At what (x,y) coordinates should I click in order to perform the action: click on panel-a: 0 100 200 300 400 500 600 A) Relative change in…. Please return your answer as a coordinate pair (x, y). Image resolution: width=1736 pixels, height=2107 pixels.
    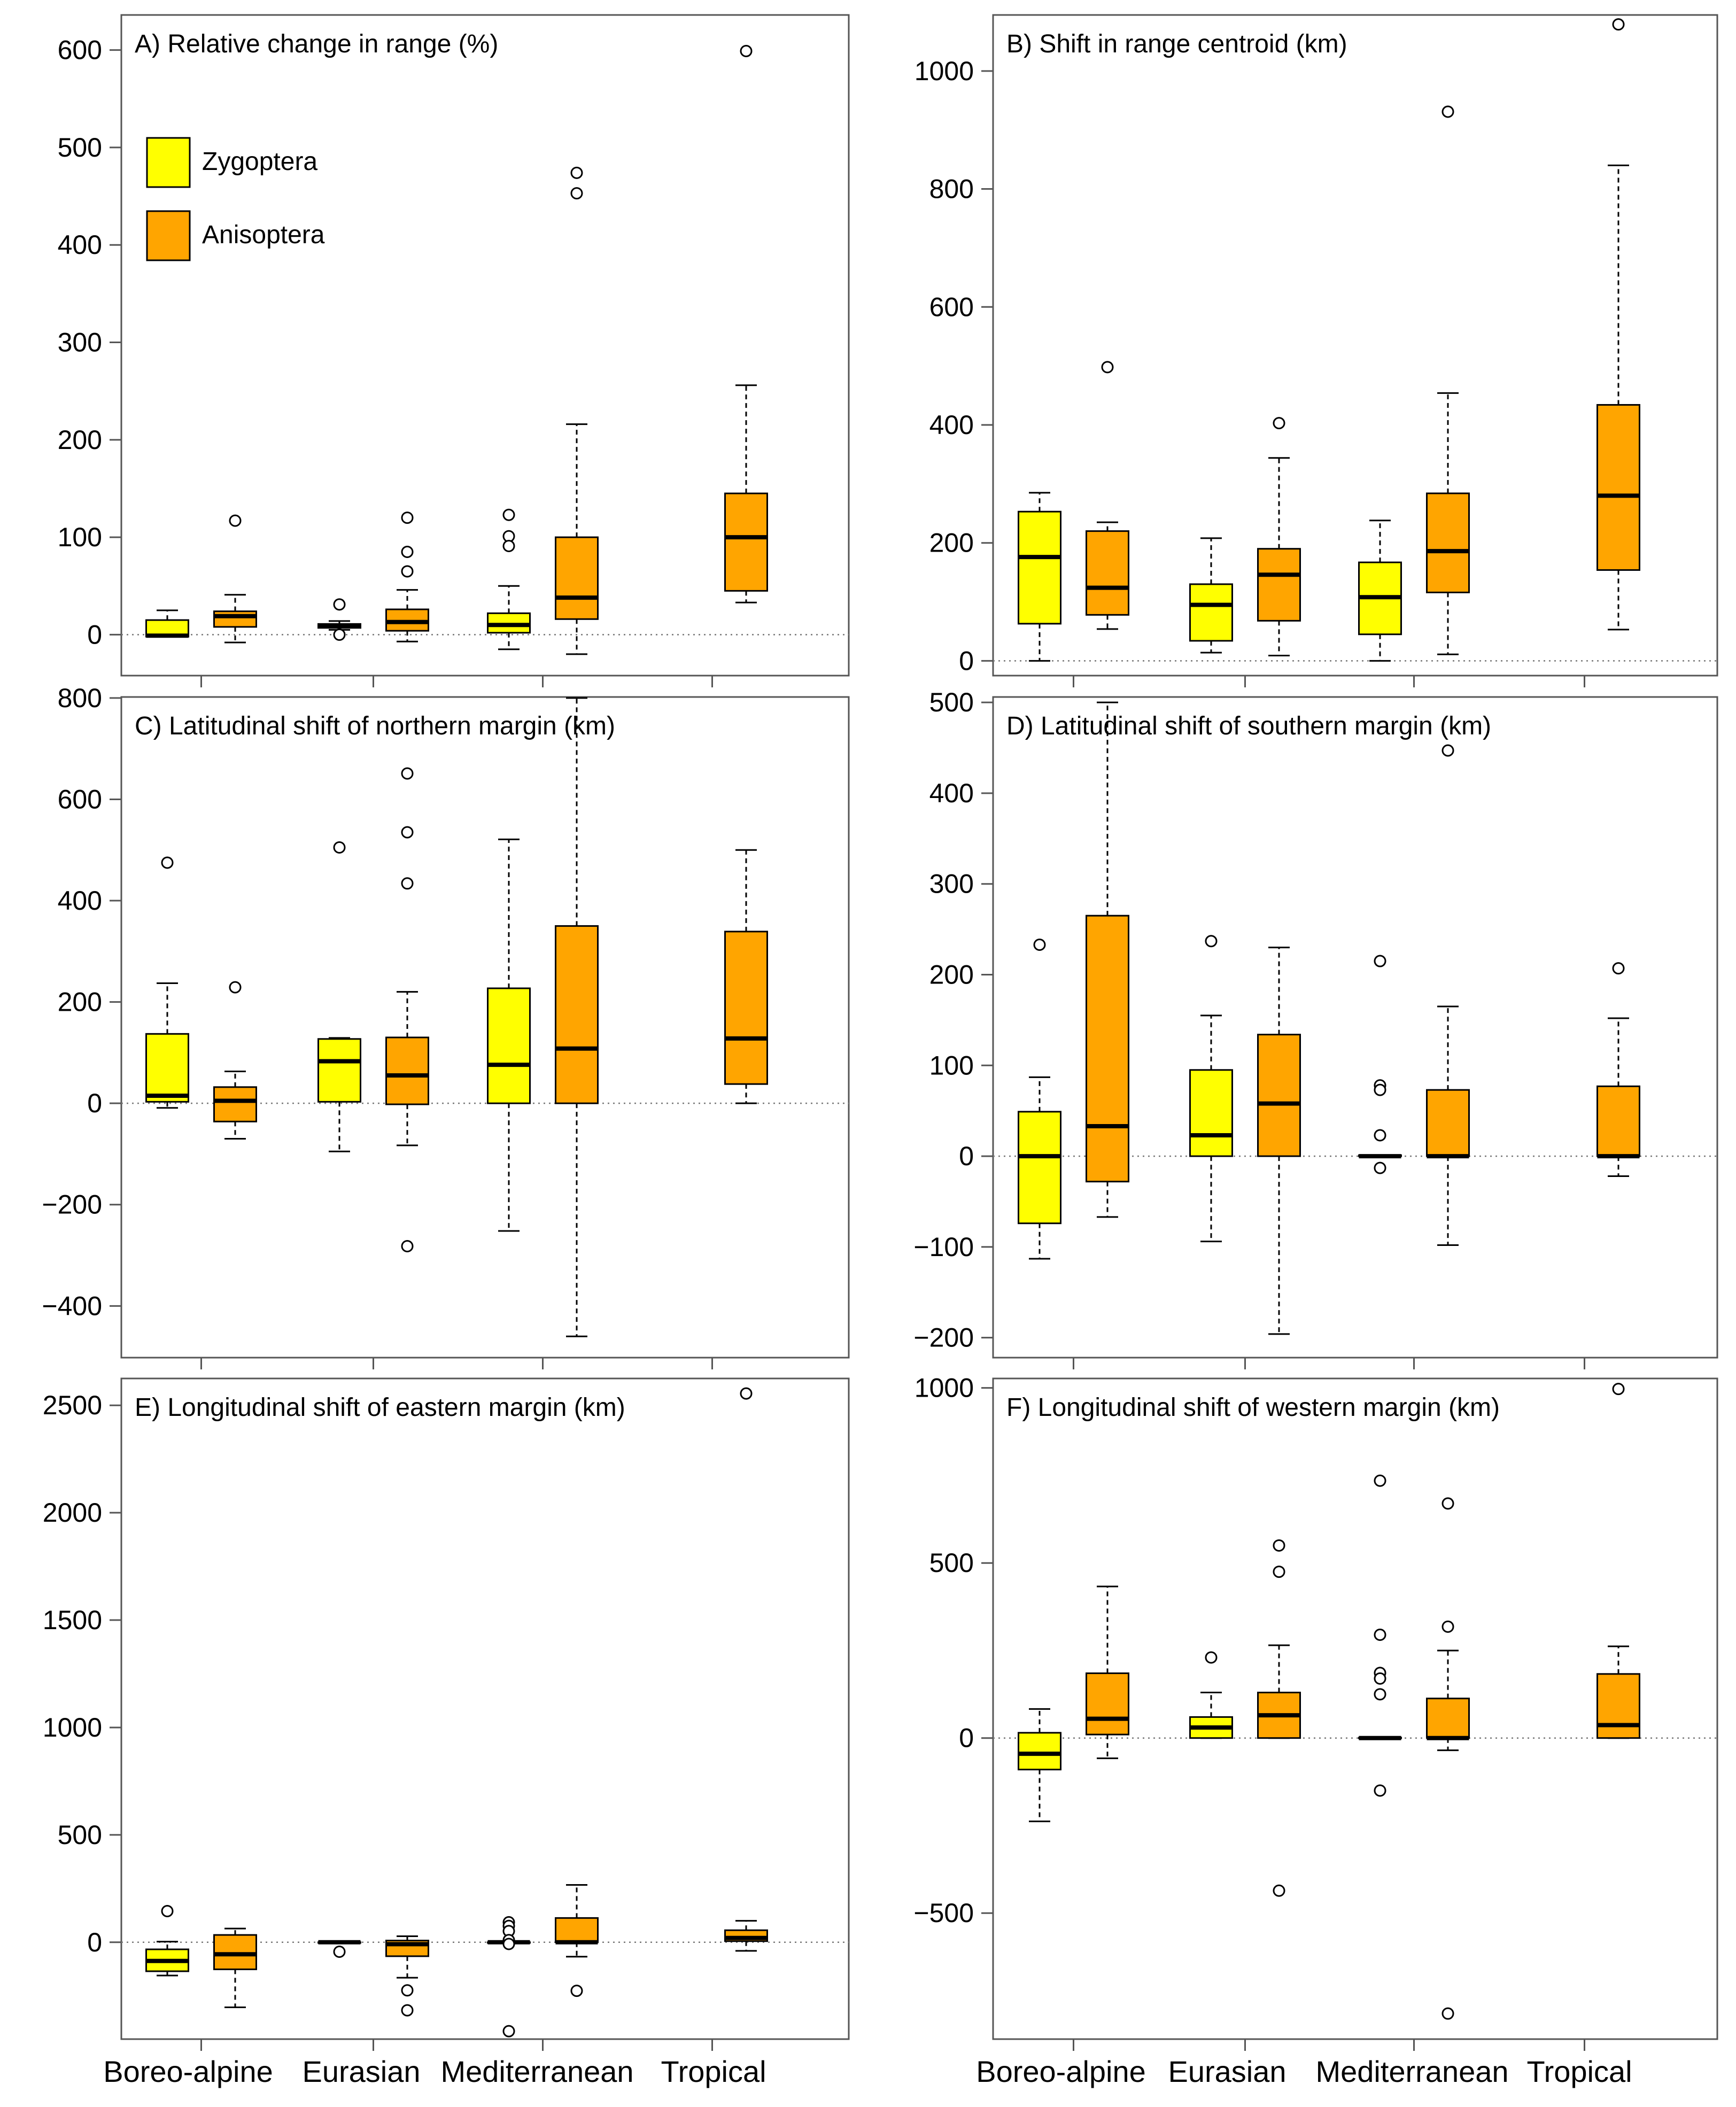
    Looking at the image, I should click on (454, 351).